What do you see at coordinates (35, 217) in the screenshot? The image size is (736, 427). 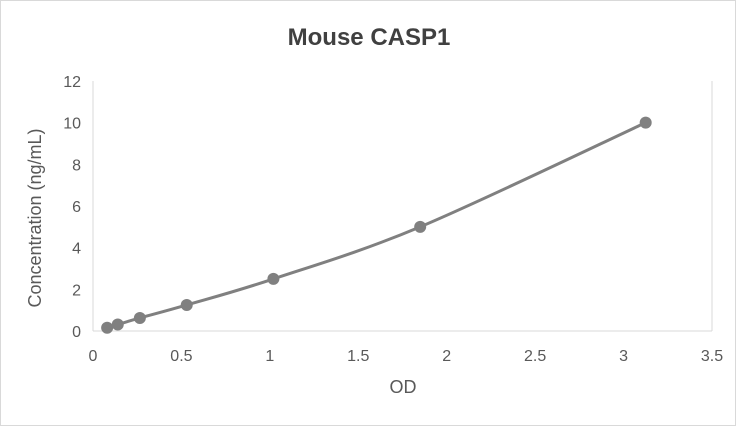 I see `y-axis-label: Concentration (ng/mL)` at bounding box center [35, 217].